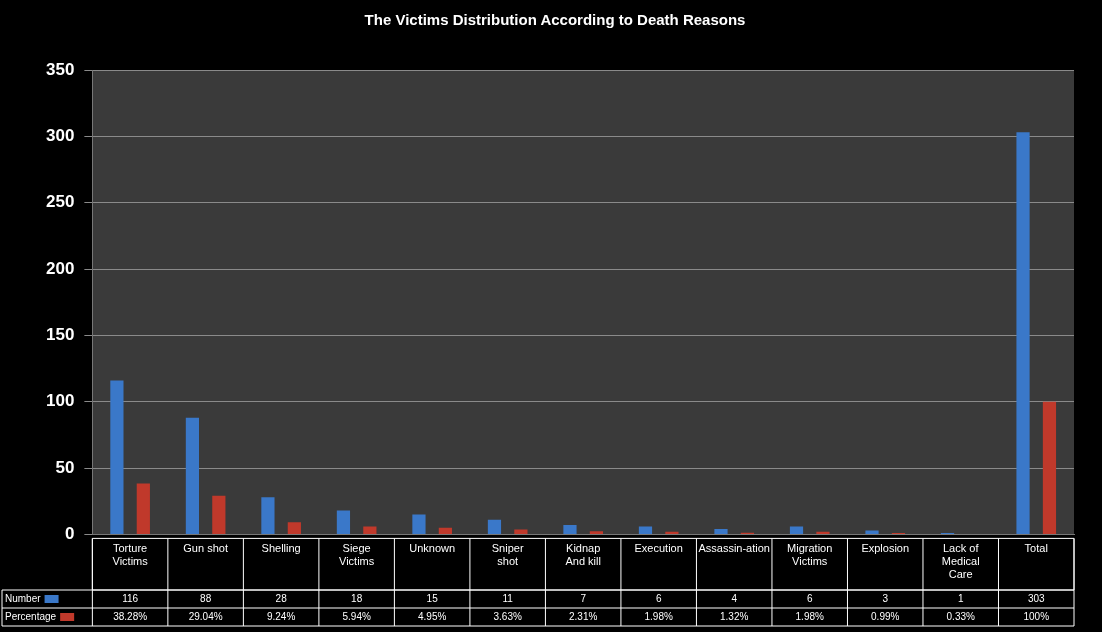 The image size is (1102, 632). I want to click on y-tick-label: 100, so click(60, 401).